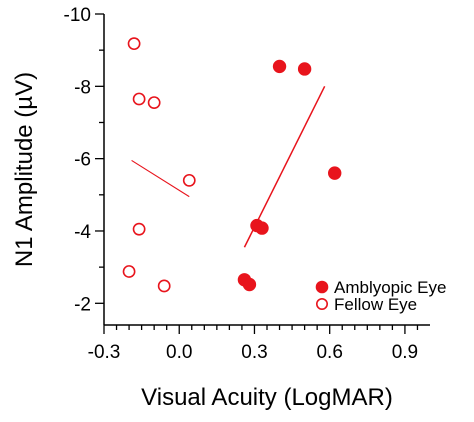 This screenshot has width=474, height=422. What do you see at coordinates (179, 352) in the screenshot?
I see `x-tick-label: 0.0` at bounding box center [179, 352].